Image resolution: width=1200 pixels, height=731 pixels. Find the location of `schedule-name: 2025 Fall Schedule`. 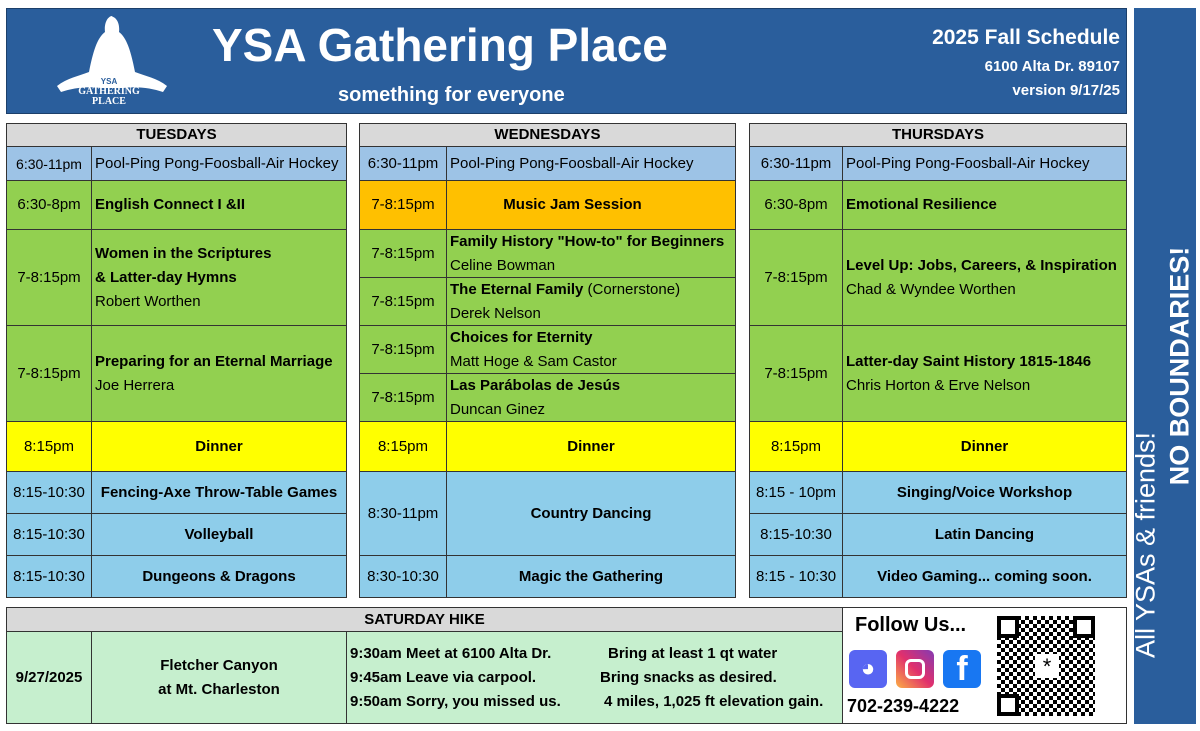

schedule-name: 2025 Fall Schedule is located at coordinates (1026, 37).